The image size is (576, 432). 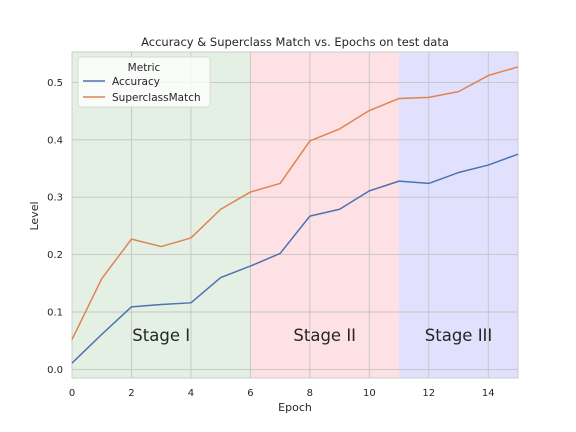 I want to click on x-axis-label: Epoch, so click(x=295, y=407).